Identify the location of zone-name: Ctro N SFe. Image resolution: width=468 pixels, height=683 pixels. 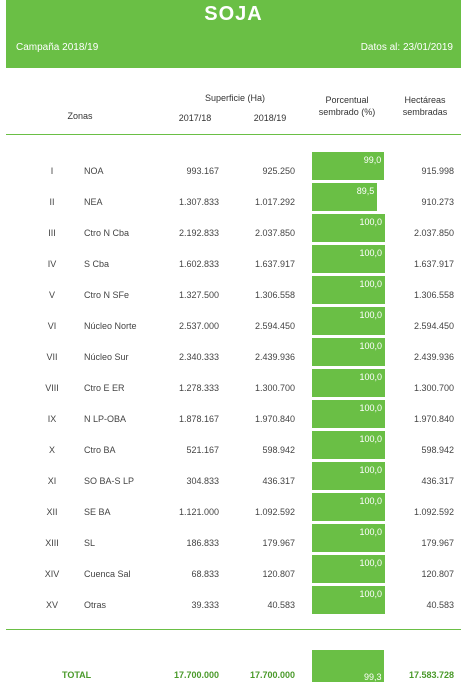
(107, 295).